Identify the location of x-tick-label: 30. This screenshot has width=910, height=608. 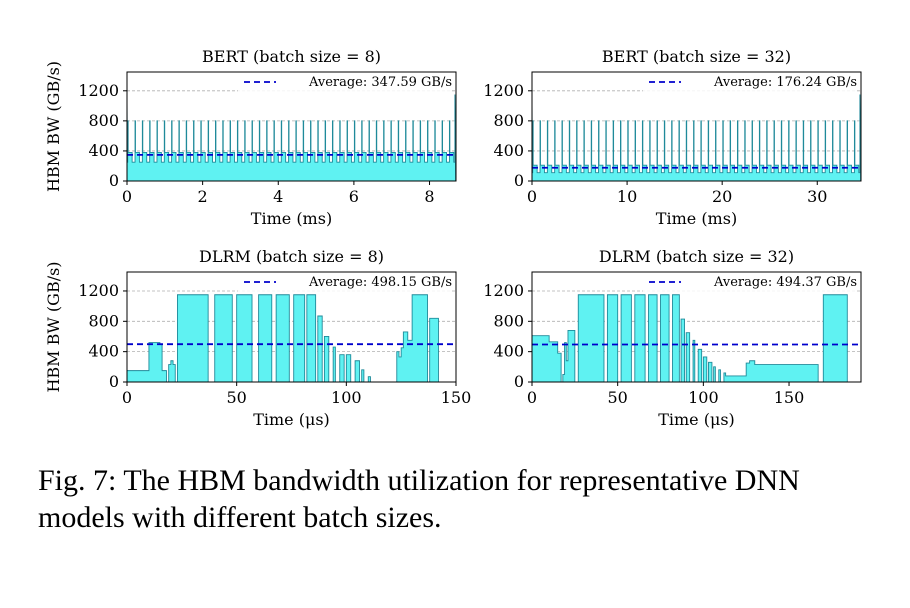
(817, 196).